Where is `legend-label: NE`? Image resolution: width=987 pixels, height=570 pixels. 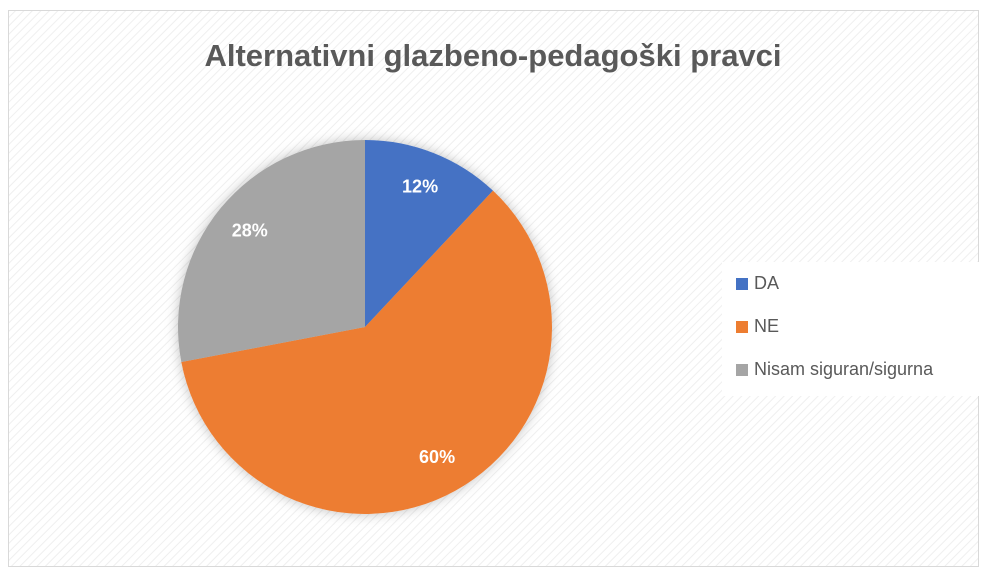 legend-label: NE is located at coordinates (766, 326).